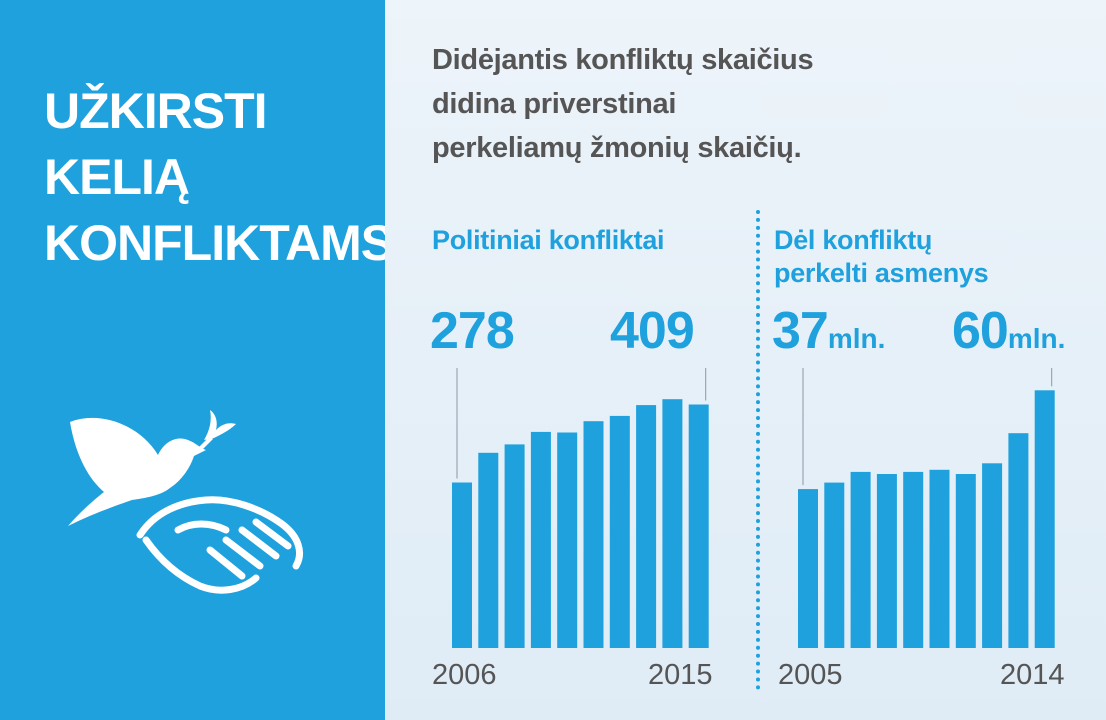  What do you see at coordinates (860, 559) in the screenshot?
I see `bar-displaced-2007` at bounding box center [860, 559].